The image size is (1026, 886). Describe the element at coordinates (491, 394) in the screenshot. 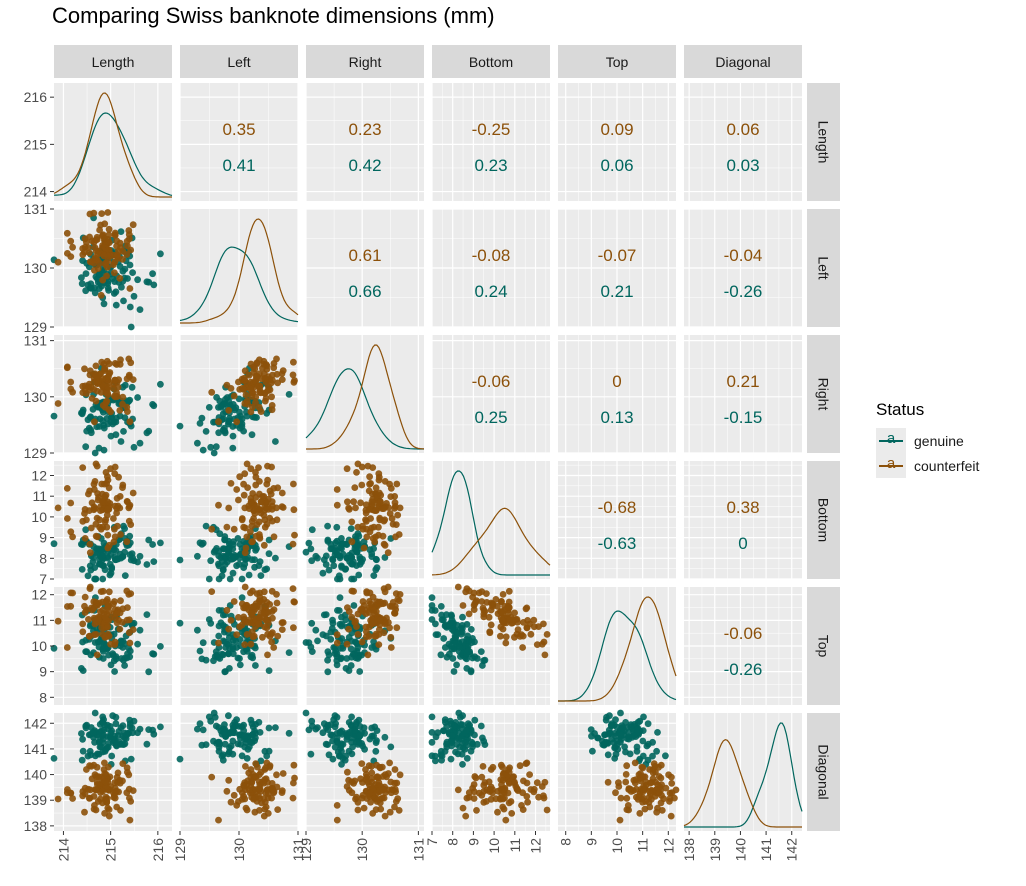

I see `panel-right-bottom` at that location.